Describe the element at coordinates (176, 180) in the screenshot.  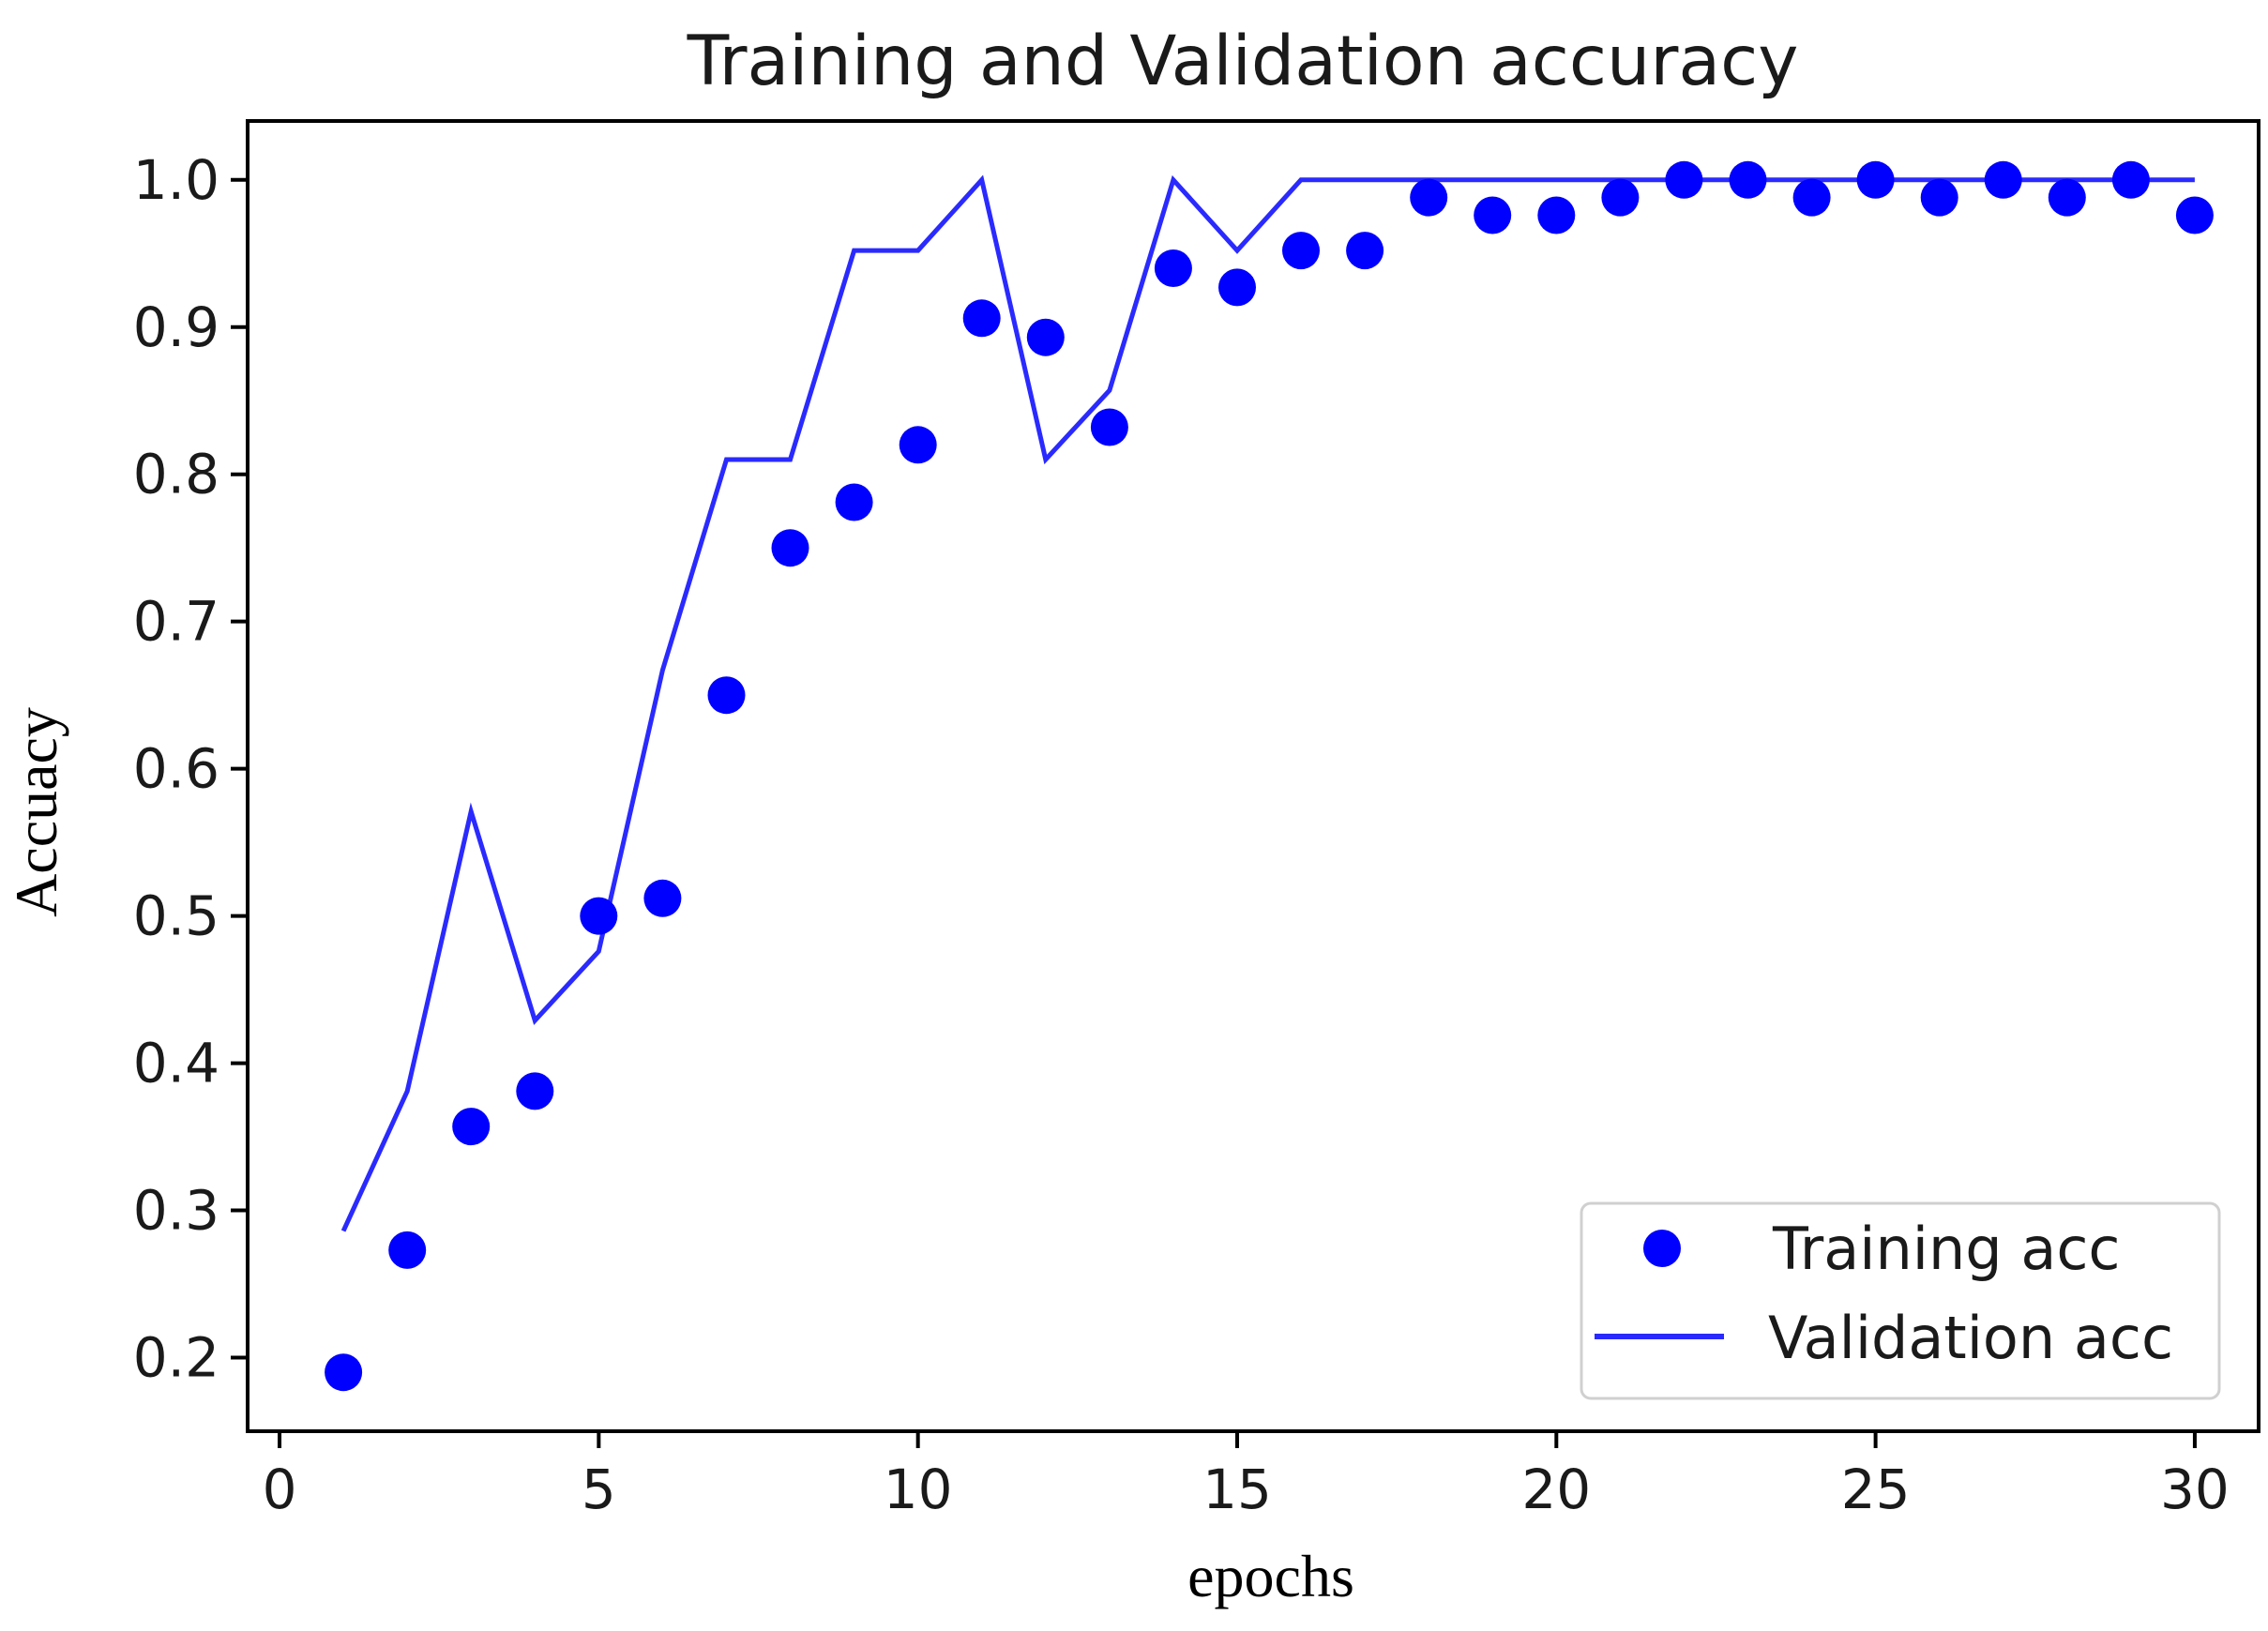
I see `y-tick-label: 1.0` at that location.